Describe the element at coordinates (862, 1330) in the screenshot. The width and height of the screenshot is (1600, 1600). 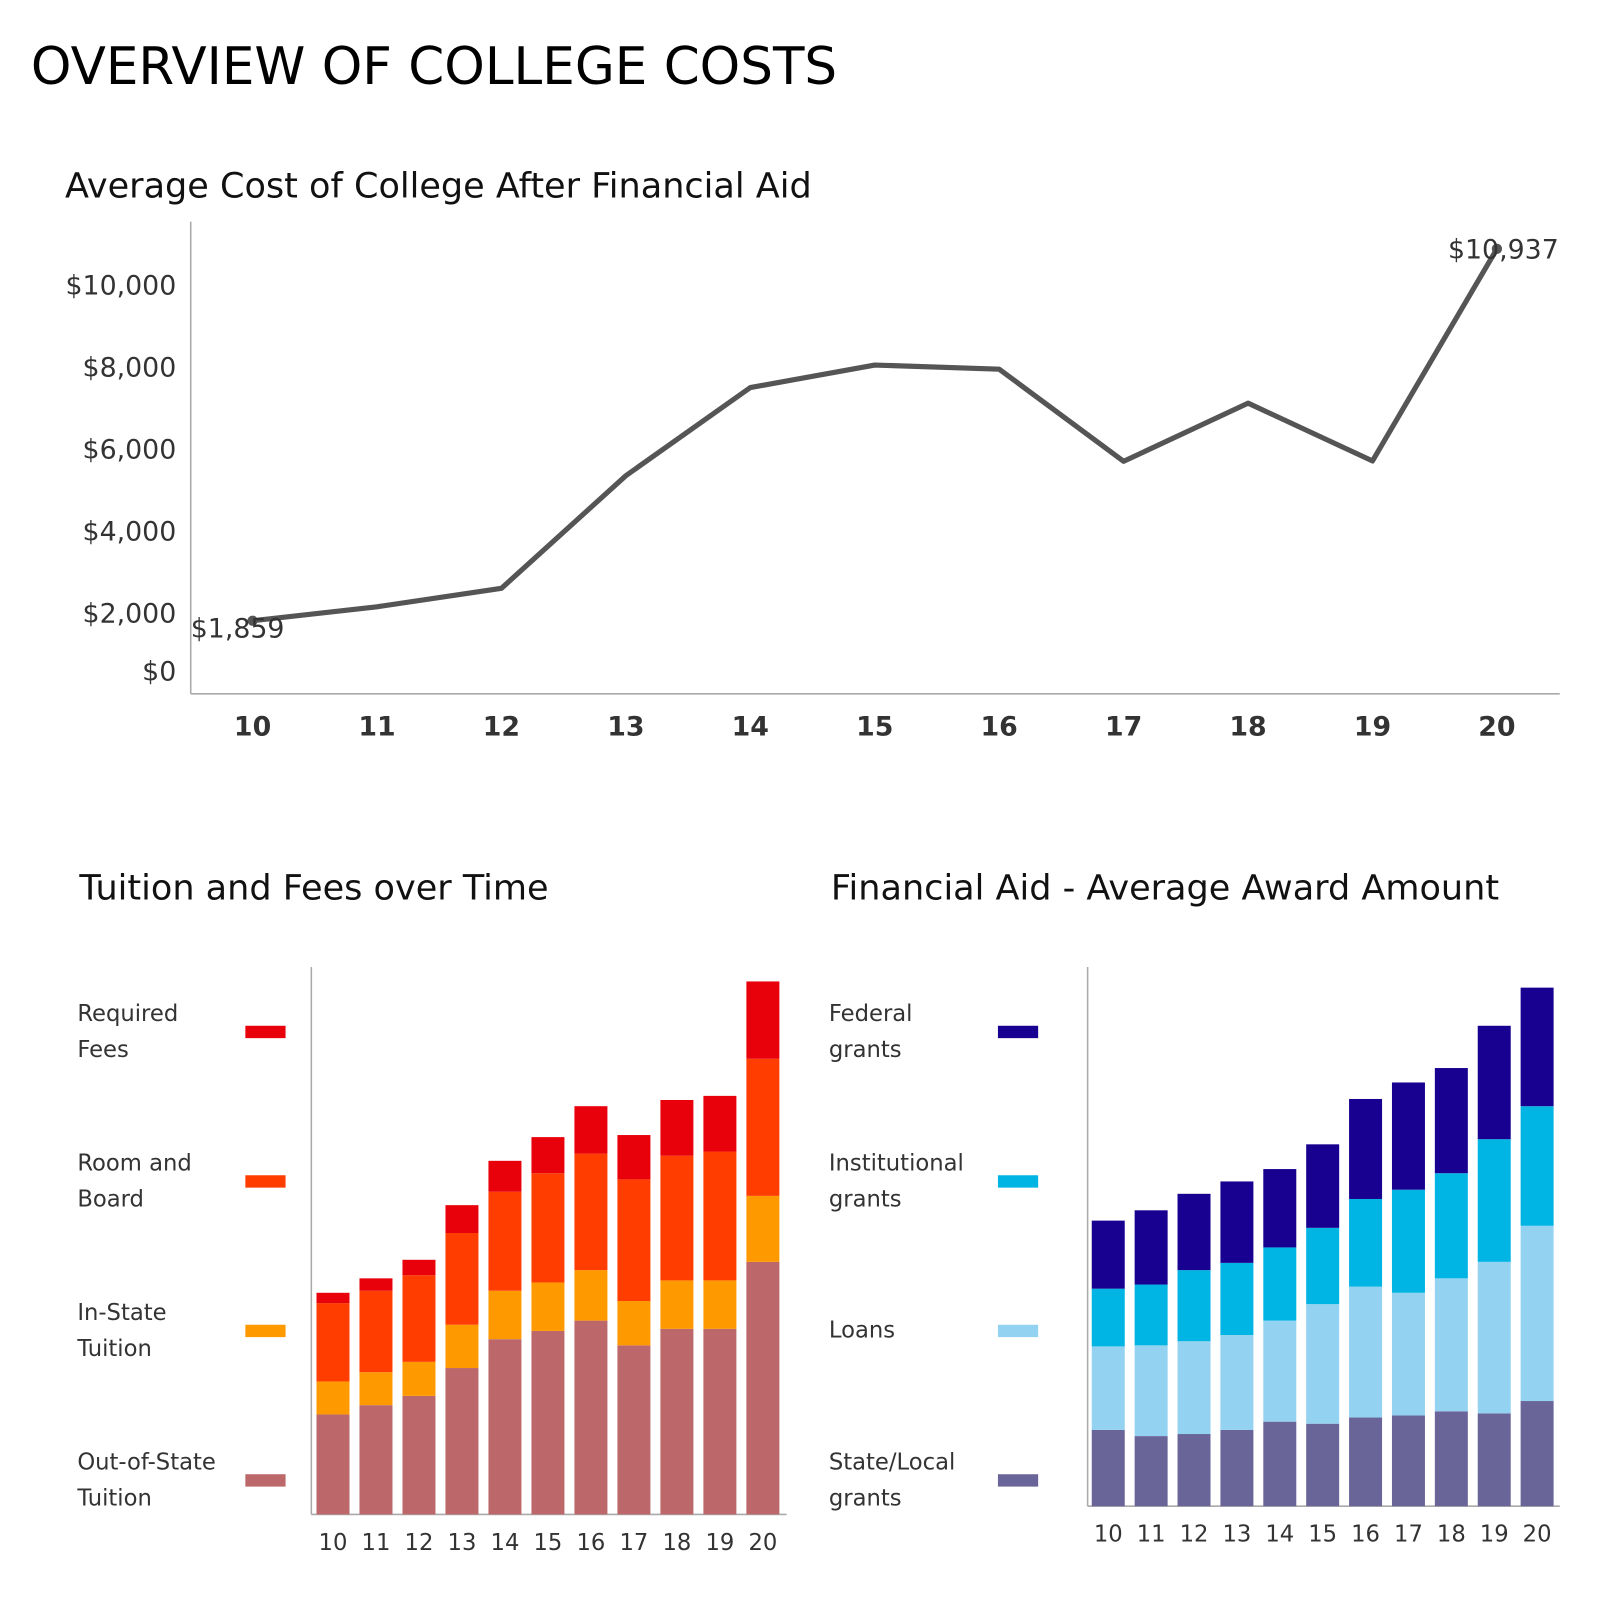
I see `legend-label: Loans` at that location.